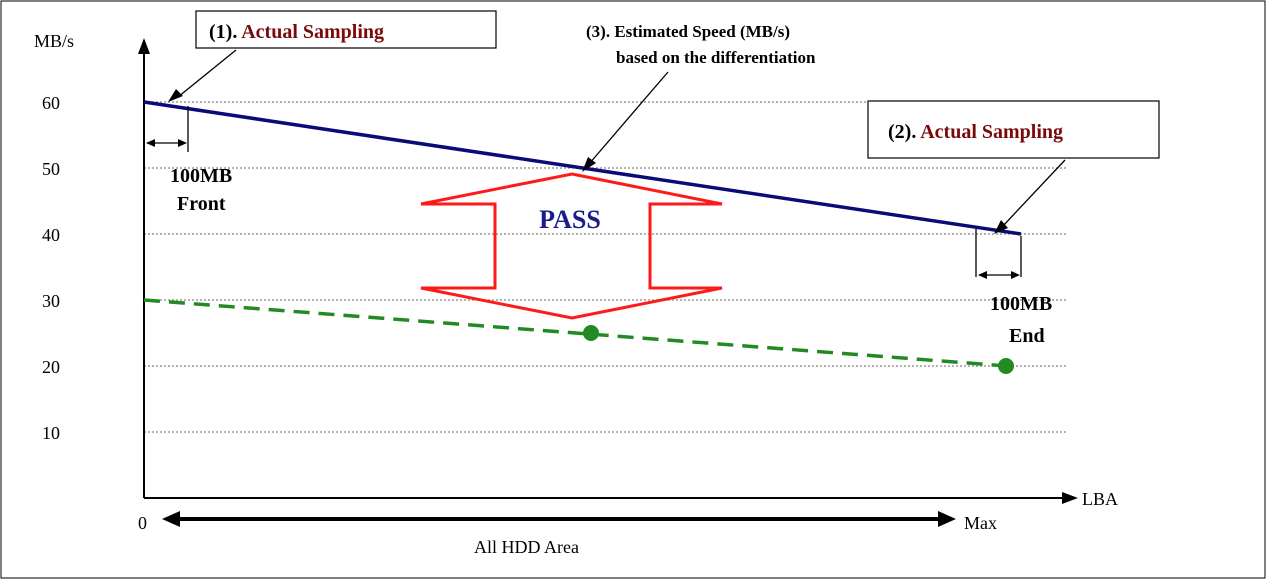 The image size is (1267, 580). I want to click on front-window-size: 100MB, so click(201, 176).